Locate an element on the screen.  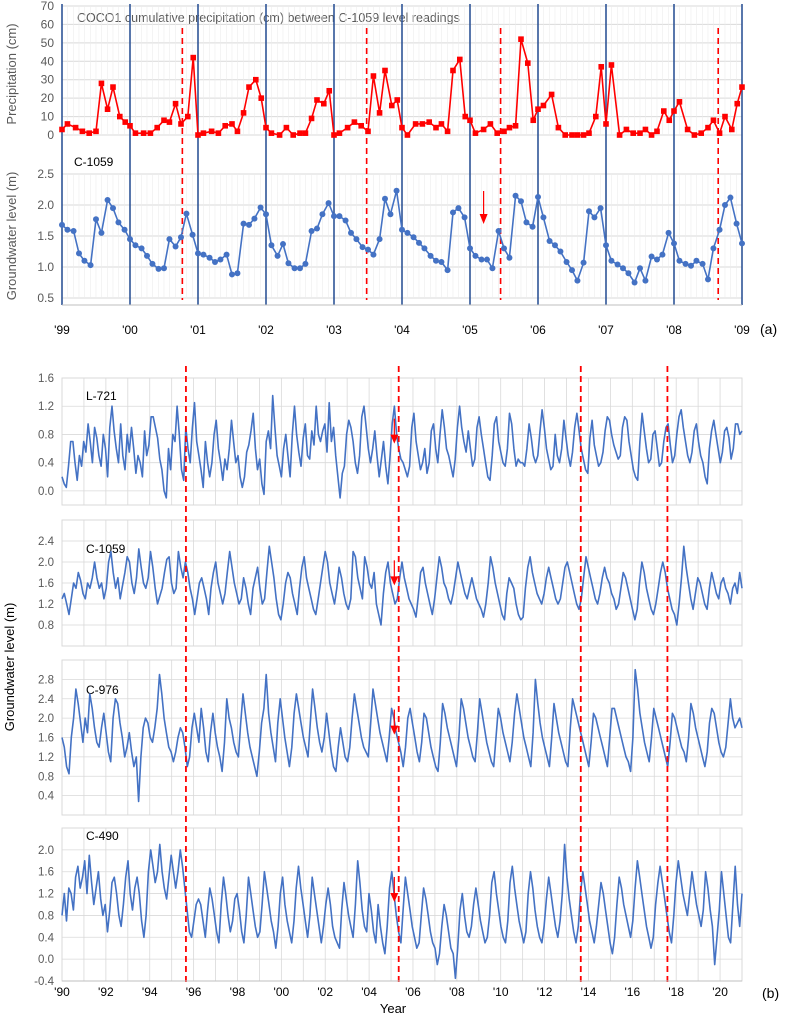
y-tick-label: 2.4 is located at coordinates (46, 542).